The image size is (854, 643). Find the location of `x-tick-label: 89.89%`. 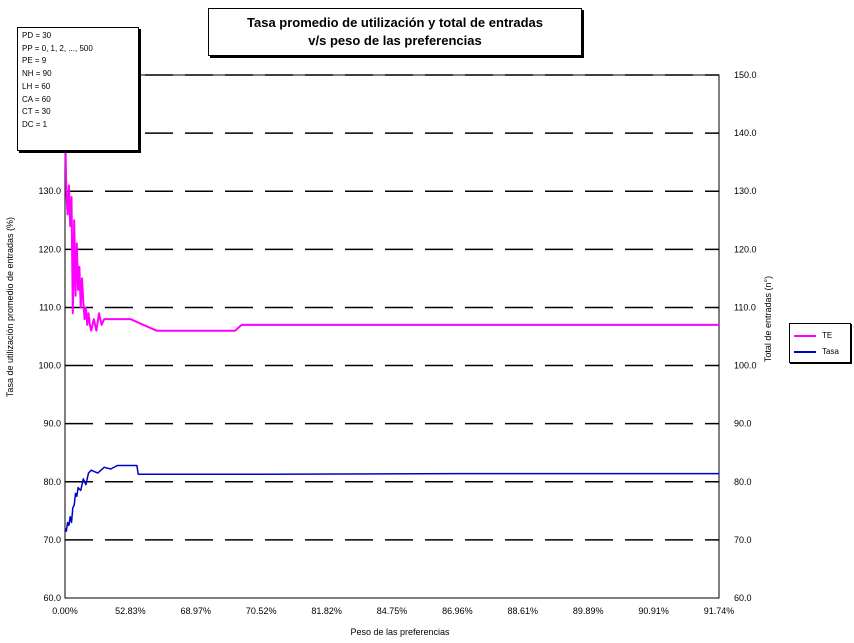

x-tick-label: 89.89% is located at coordinates (588, 611).